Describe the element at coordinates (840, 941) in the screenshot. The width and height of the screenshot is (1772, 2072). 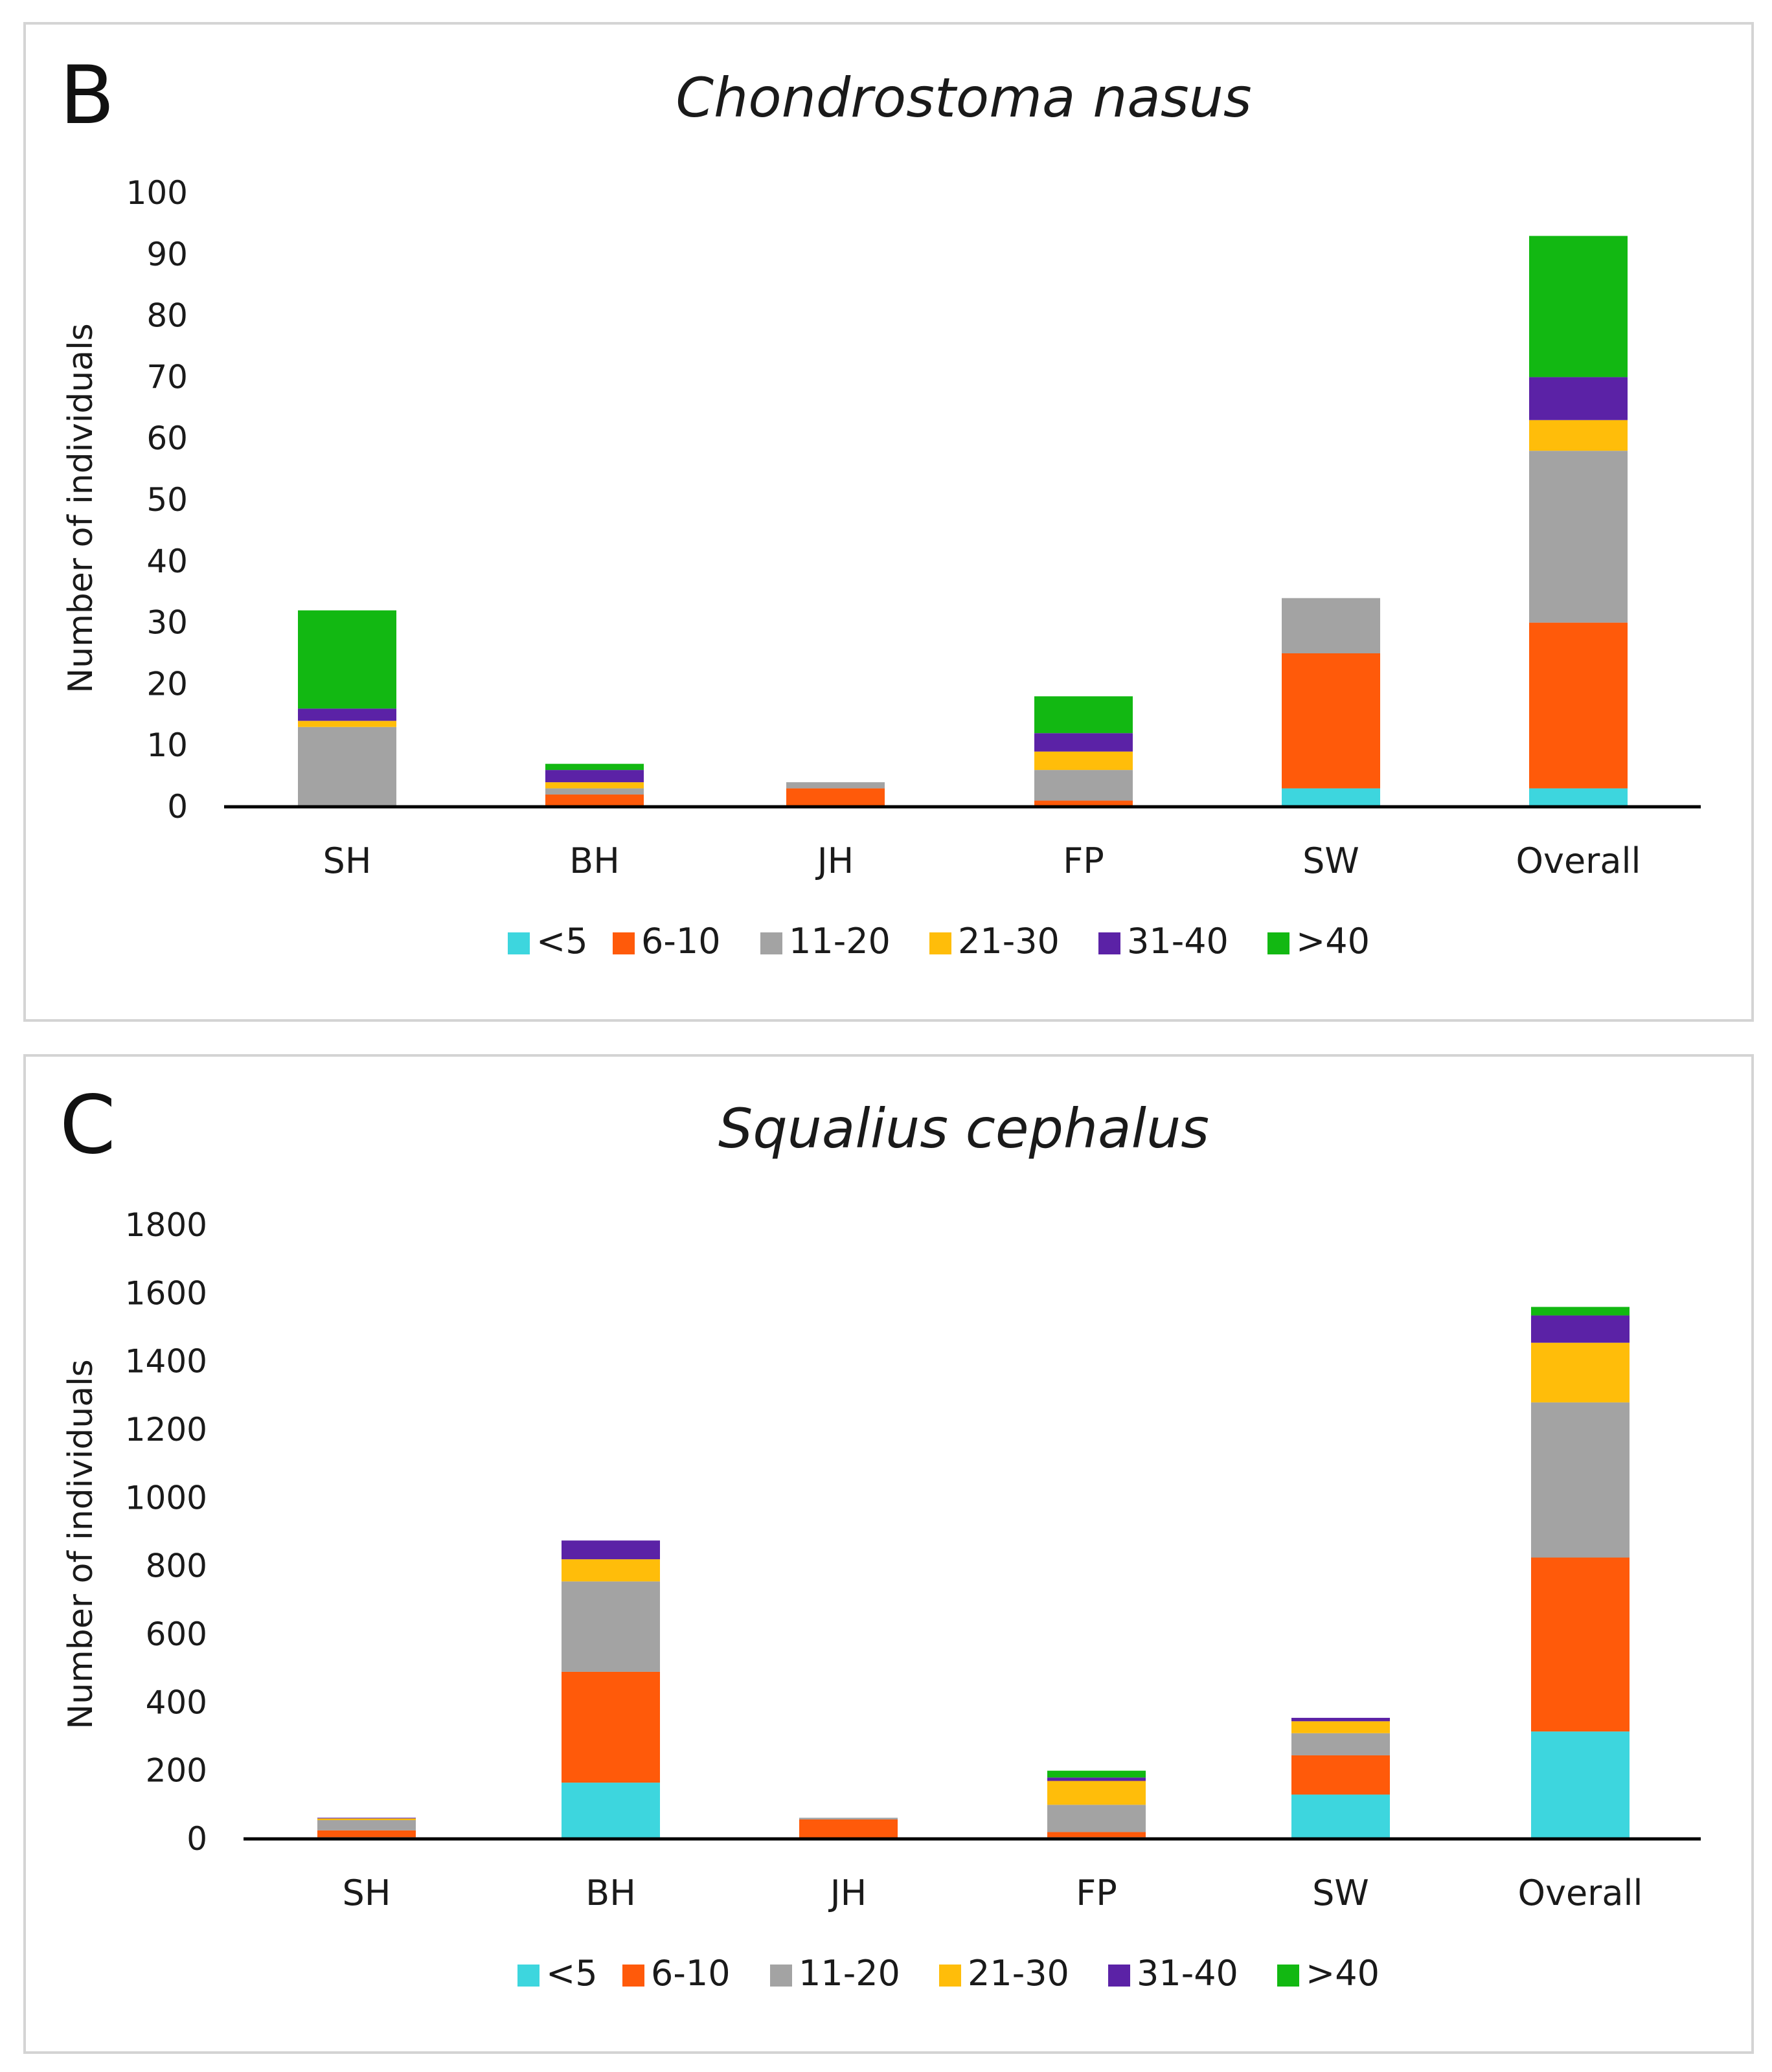
I see `legend-label-b: 11-20` at that location.